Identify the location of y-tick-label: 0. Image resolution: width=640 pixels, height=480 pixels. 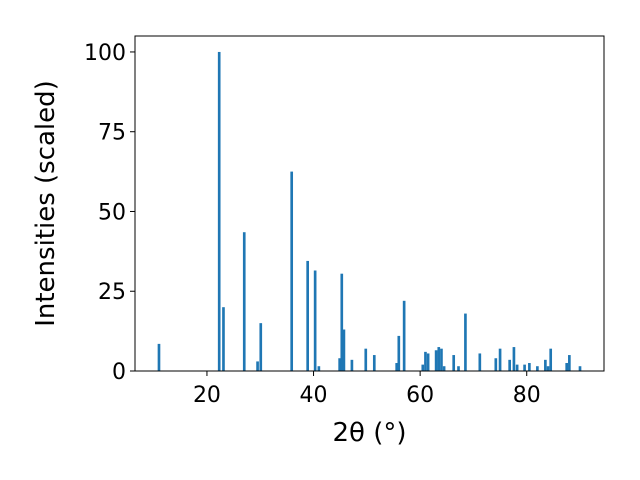
(119, 372).